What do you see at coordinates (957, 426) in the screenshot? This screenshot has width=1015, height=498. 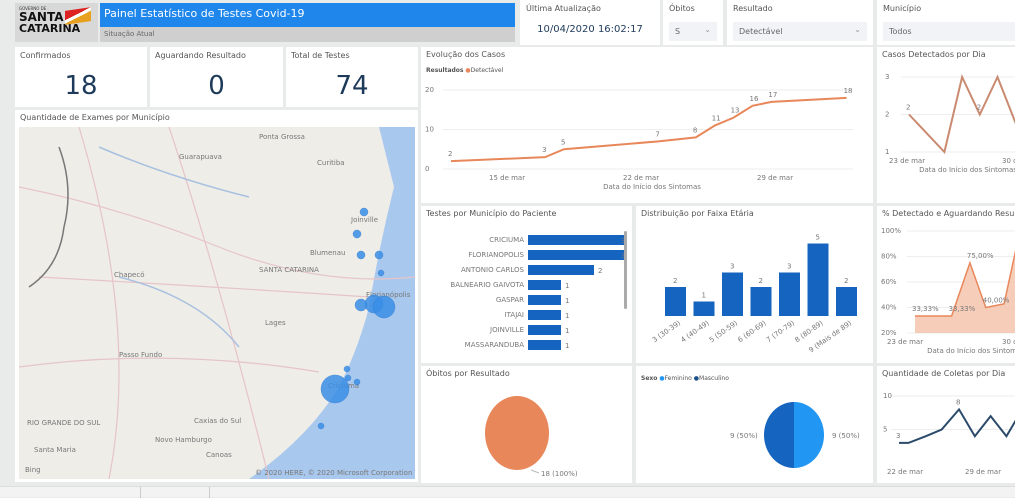 I see `series-line` at bounding box center [957, 426].